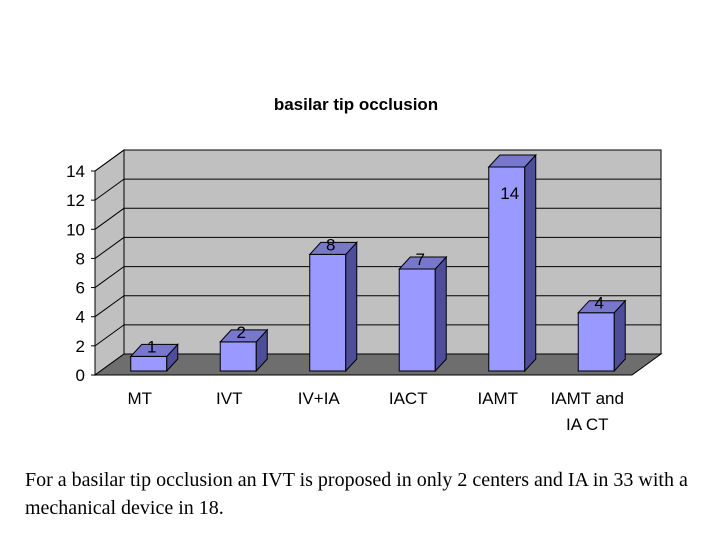 The height and width of the screenshot is (540, 720). I want to click on x-category-label: IACT, so click(408, 398).